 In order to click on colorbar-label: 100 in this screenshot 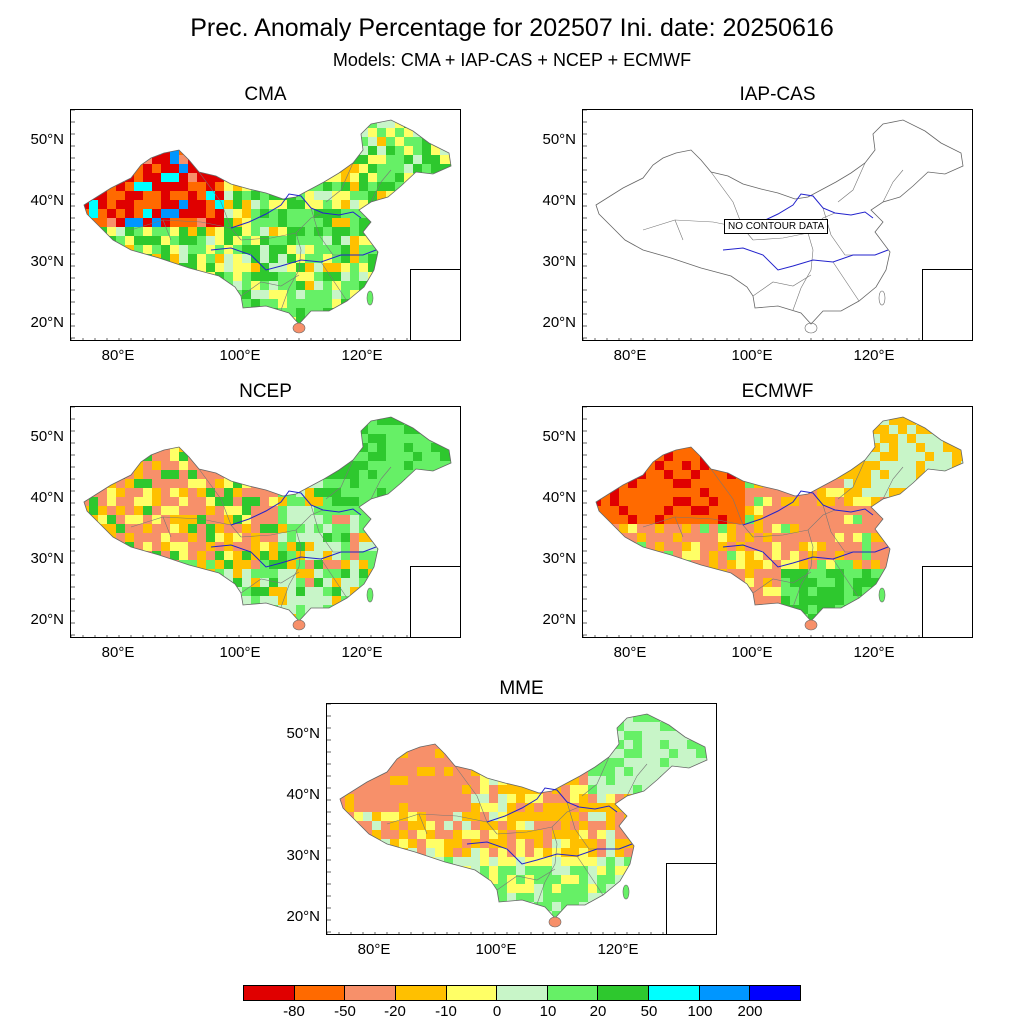, I will do `click(700, 1011)`.